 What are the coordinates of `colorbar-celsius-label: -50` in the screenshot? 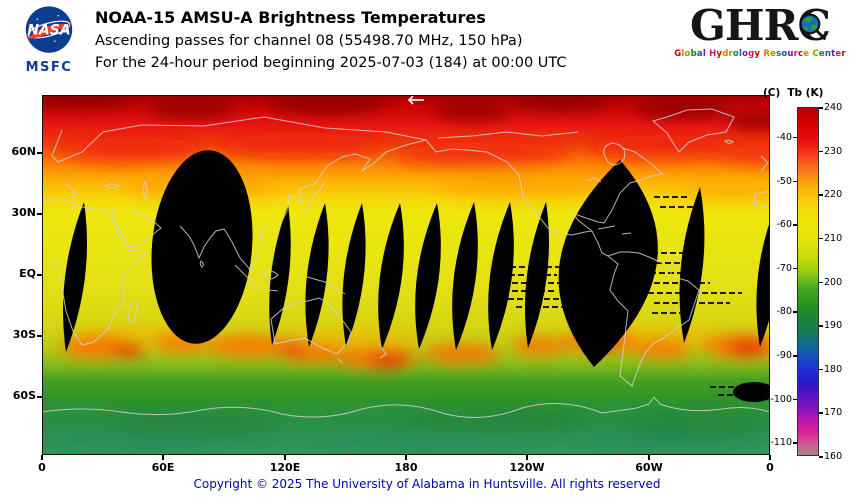 It's located at (784, 181).